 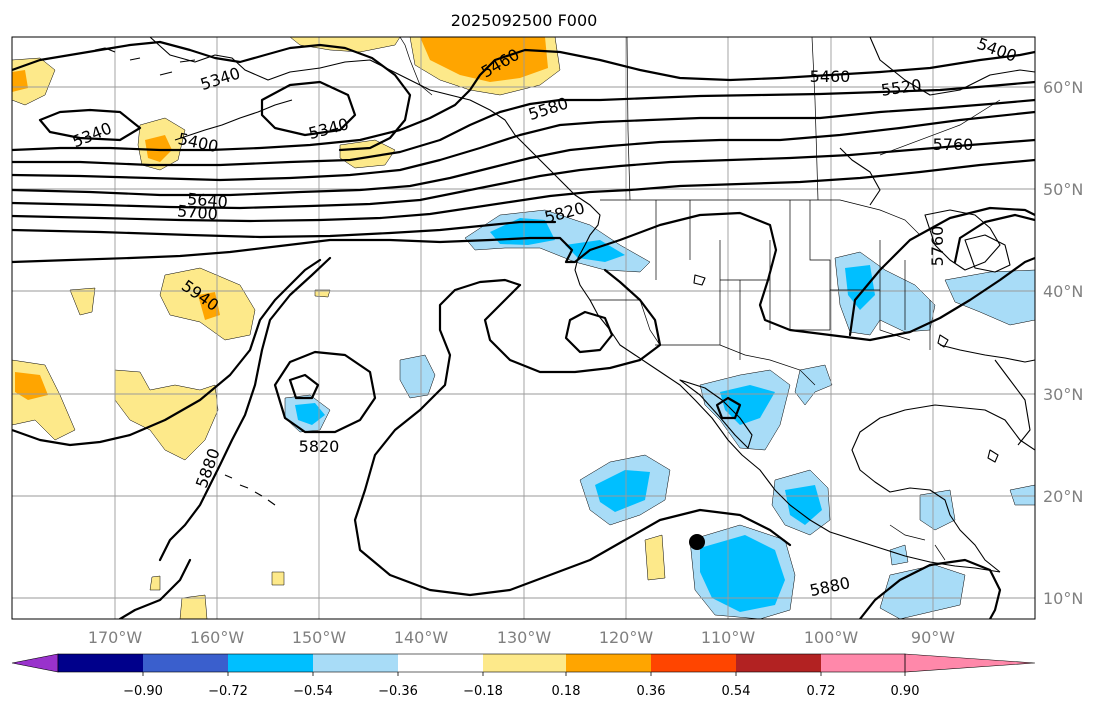 I want to click on colorbar-tick-label: −0.90, so click(x=143, y=691).